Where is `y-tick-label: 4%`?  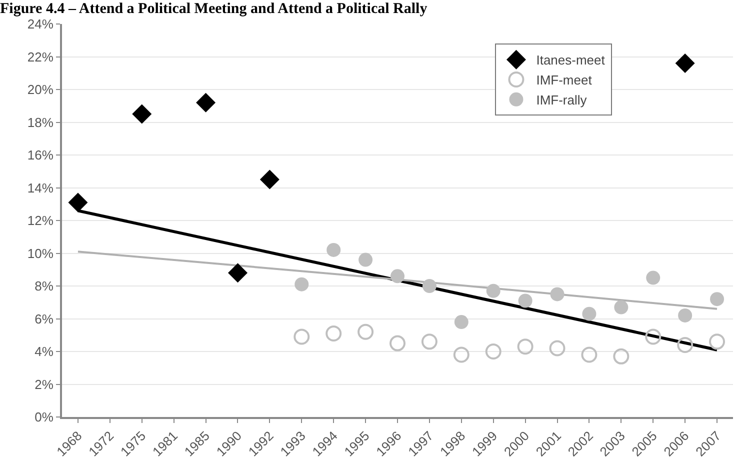 y-tick-label: 4% is located at coordinates (44, 352).